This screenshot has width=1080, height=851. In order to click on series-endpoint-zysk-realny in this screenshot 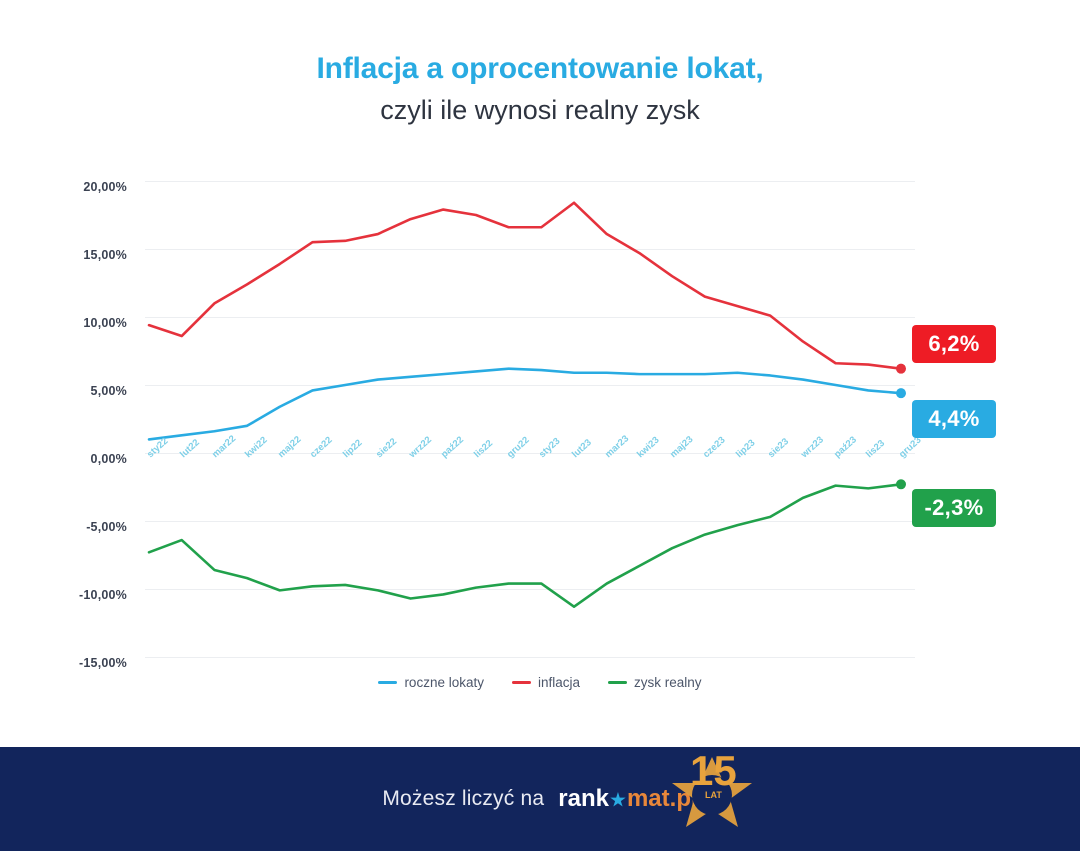, I will do `click(901, 484)`.